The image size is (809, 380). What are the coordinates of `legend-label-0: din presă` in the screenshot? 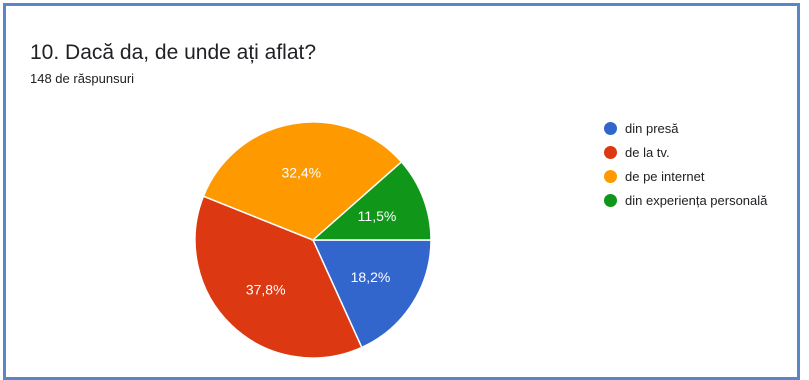 It's located at (652, 128).